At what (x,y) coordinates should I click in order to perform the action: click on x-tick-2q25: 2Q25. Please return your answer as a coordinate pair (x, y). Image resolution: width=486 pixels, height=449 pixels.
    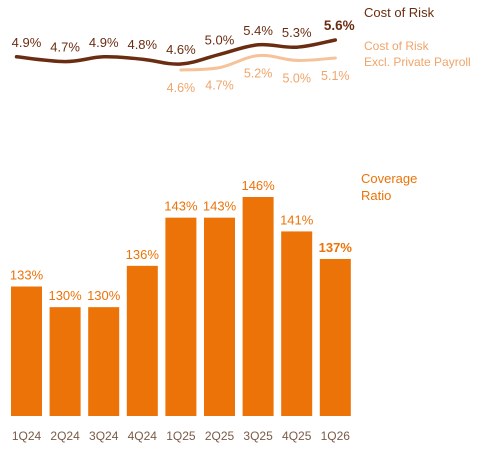
    Looking at the image, I should click on (220, 436).